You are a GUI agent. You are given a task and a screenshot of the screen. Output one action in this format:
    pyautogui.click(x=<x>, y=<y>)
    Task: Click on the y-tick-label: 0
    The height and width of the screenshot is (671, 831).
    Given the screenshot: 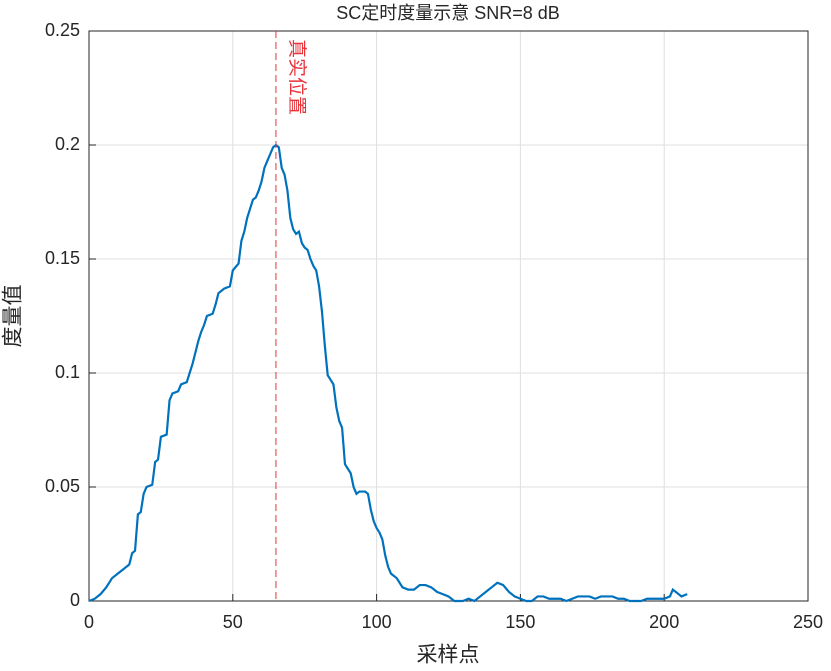 What is the action you would take?
    pyautogui.click(x=75, y=600)
    